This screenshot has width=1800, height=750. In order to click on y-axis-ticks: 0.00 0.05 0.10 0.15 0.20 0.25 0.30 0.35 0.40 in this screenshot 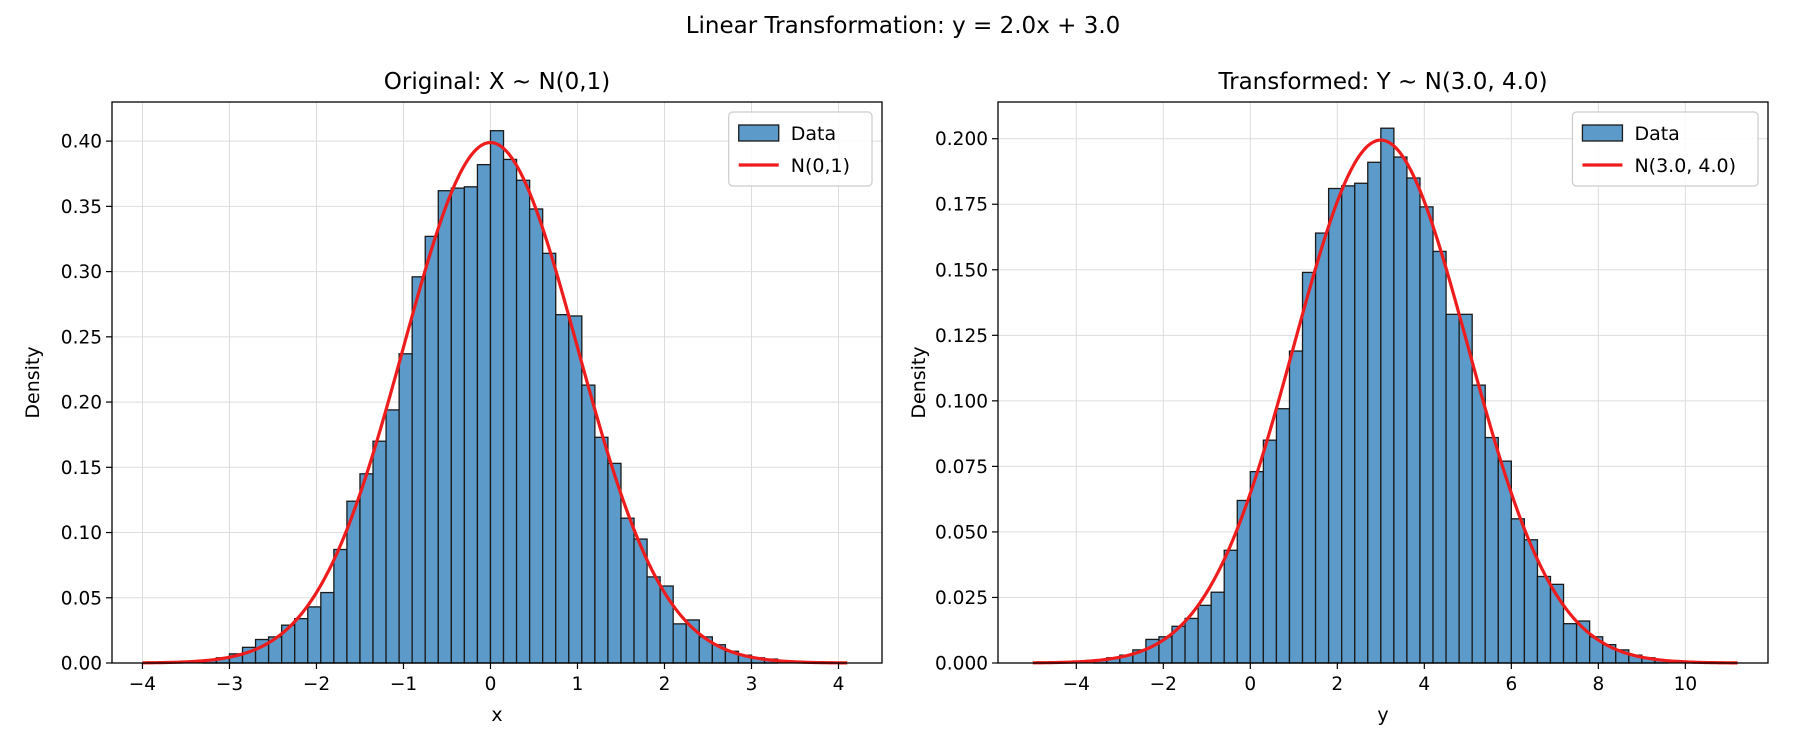, I will do `click(86, 403)`.